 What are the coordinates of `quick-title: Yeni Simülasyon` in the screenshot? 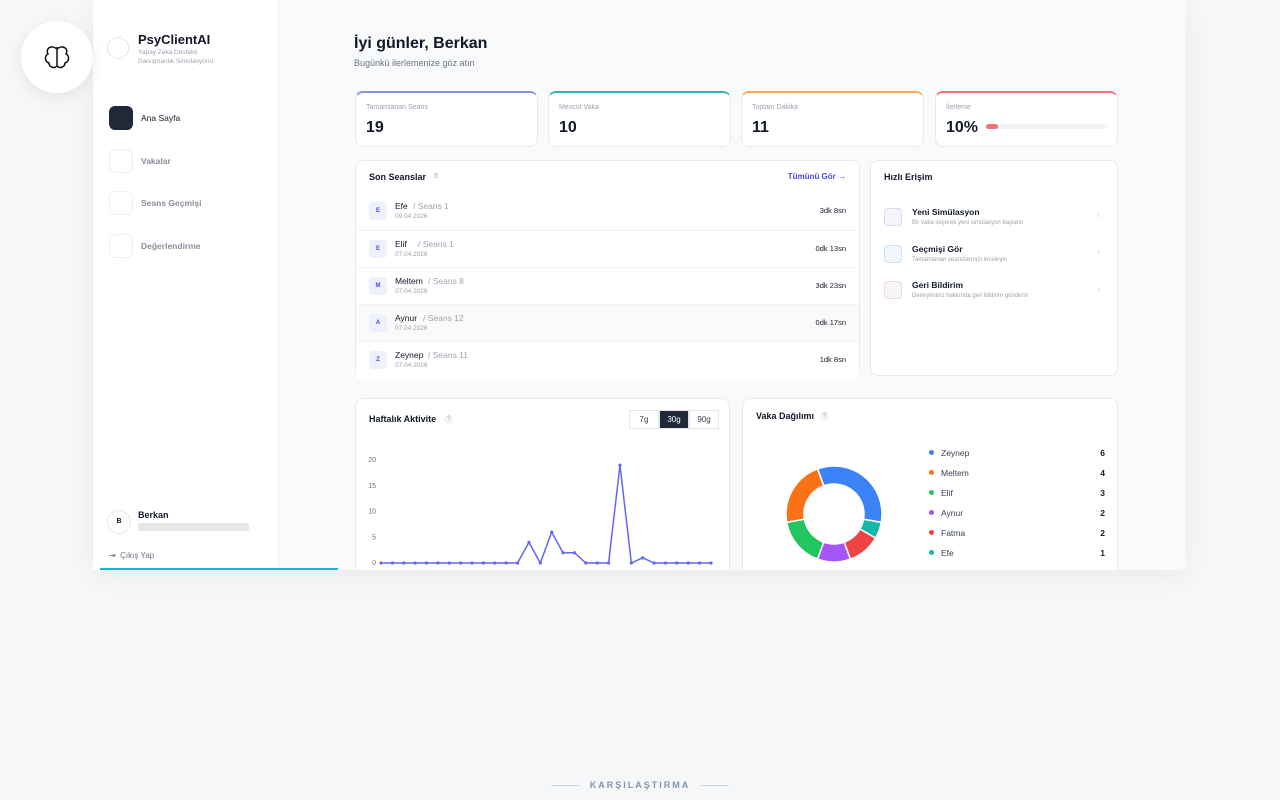 It's located at (946, 212).